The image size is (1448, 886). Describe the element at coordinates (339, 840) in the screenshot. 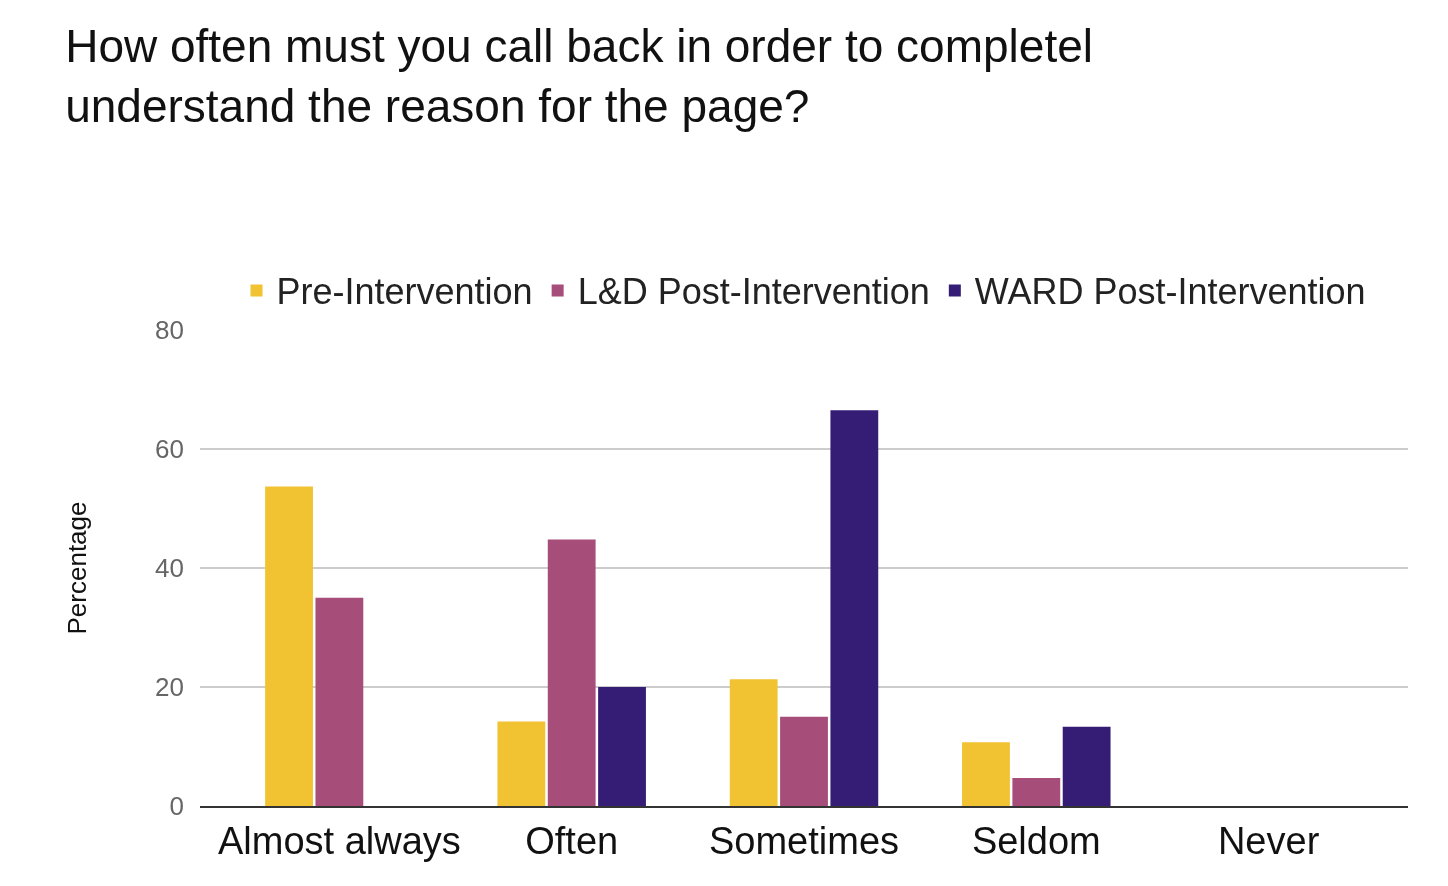

I see `x-tick-label: Almost always` at that location.